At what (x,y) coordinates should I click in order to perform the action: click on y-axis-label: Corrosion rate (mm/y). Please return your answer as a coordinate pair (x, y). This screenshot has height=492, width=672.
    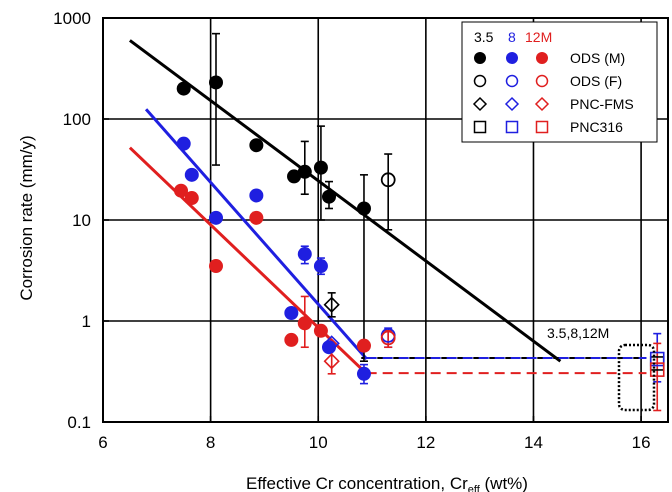
    Looking at the image, I should click on (26, 217).